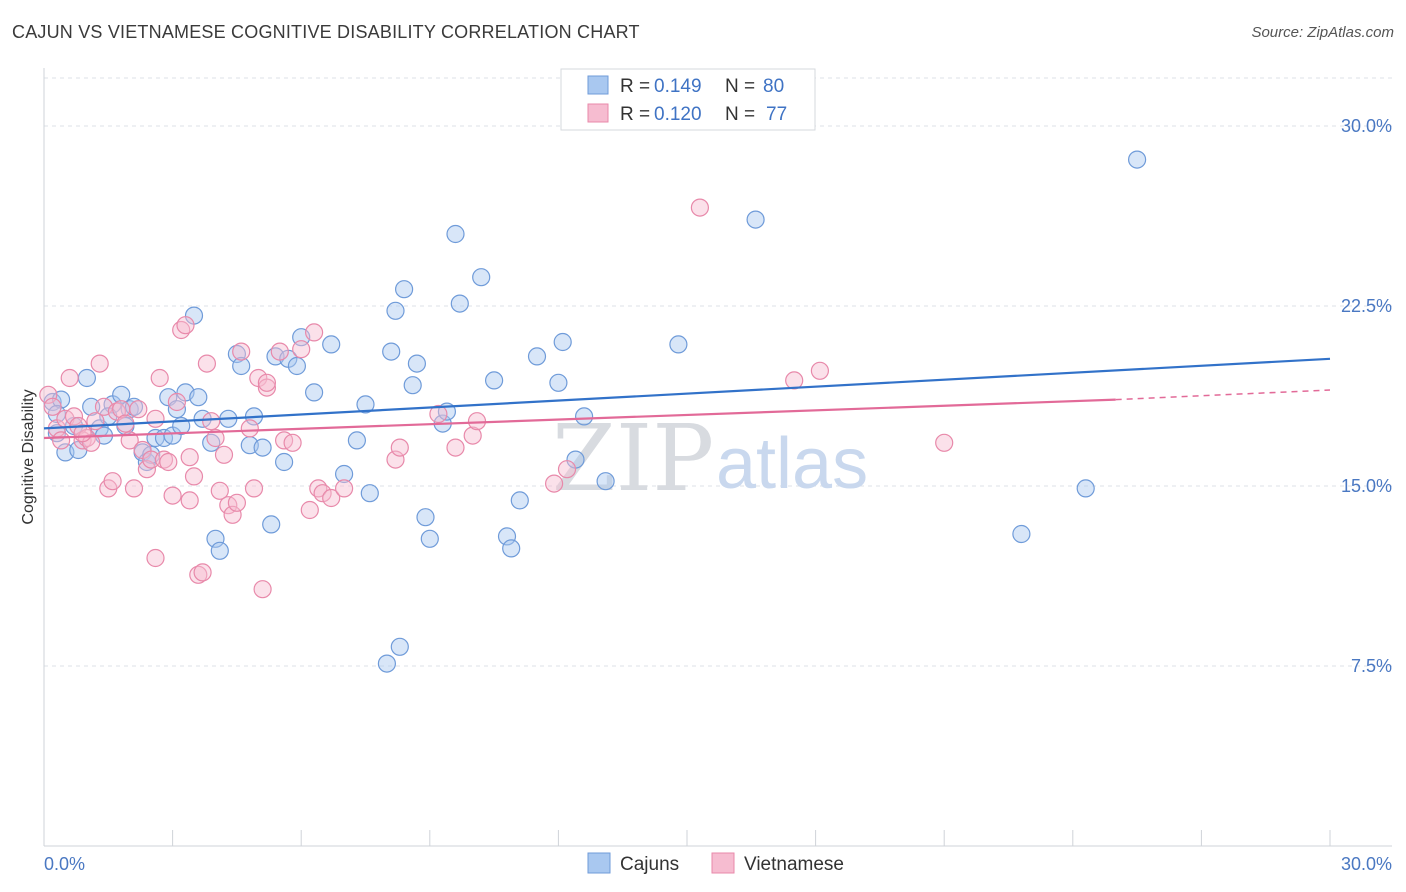 The width and height of the screenshot is (1406, 892). Describe the element at coordinates (687, 838) in the screenshot. I see `x-axis-ticks` at that location.